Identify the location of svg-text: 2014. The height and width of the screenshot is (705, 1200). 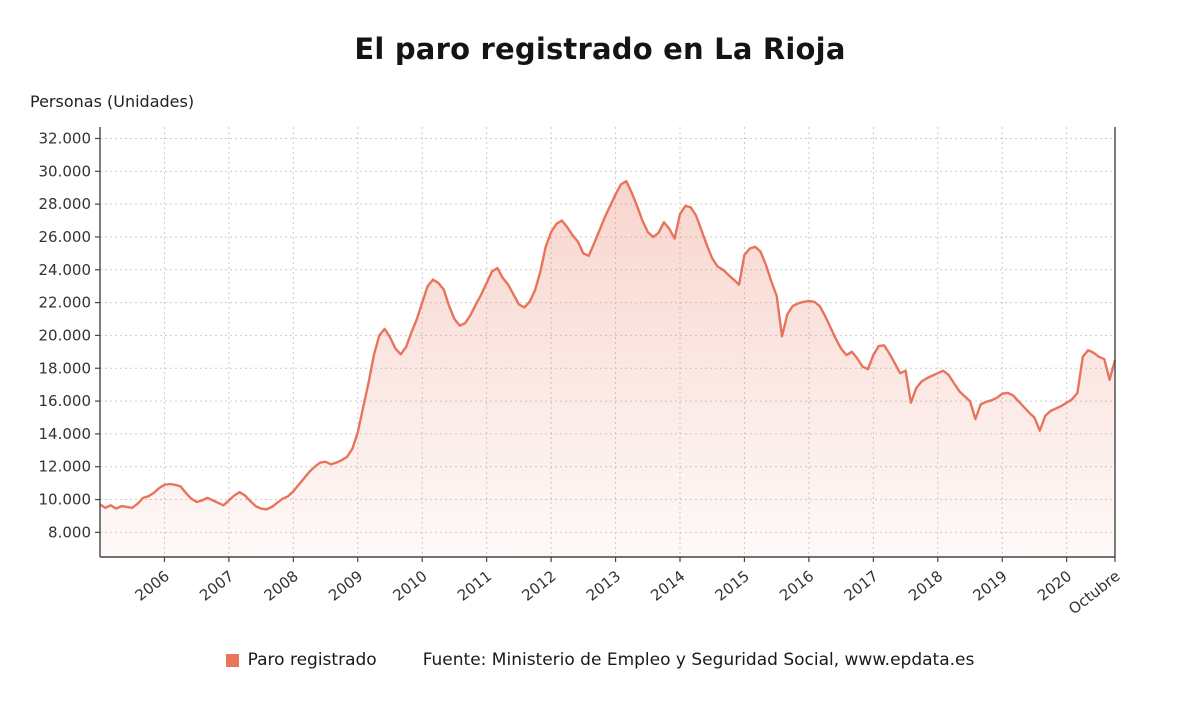
(667, 586).